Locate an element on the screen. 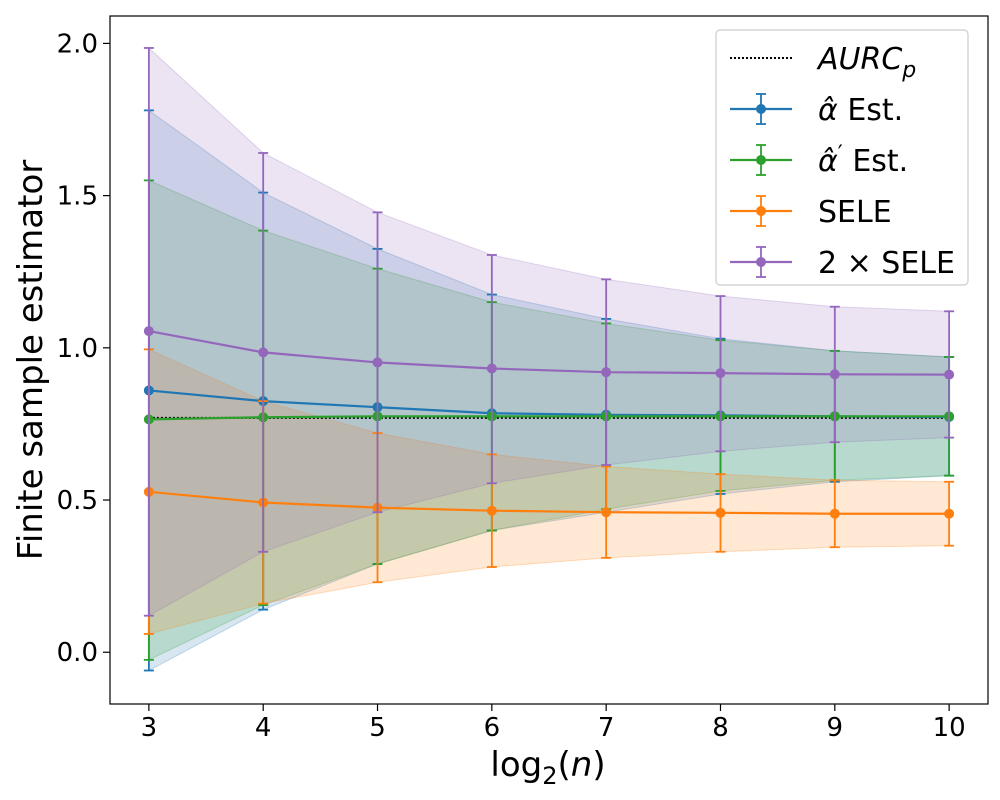  legend-item-reference: AURCp is located at coordinates (823, 62).